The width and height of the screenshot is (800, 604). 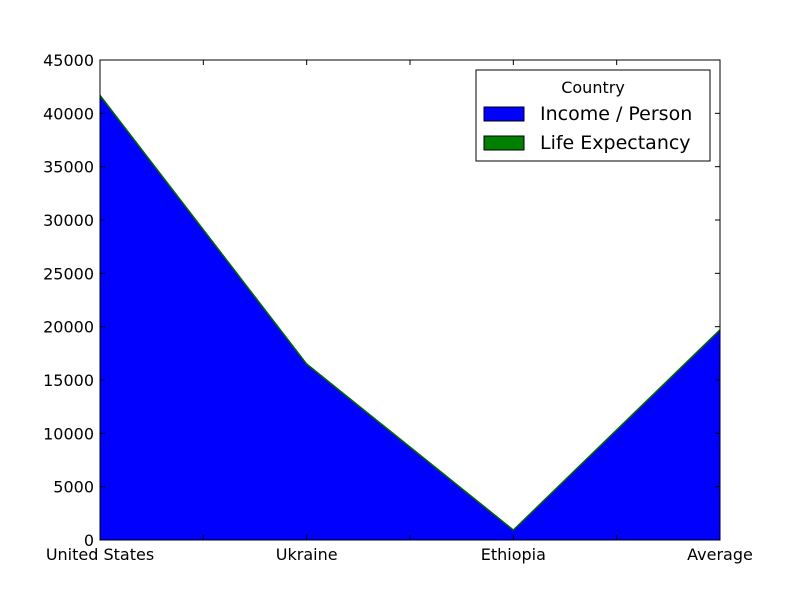 I want to click on y-tick-label: 10000, so click(x=68, y=433).